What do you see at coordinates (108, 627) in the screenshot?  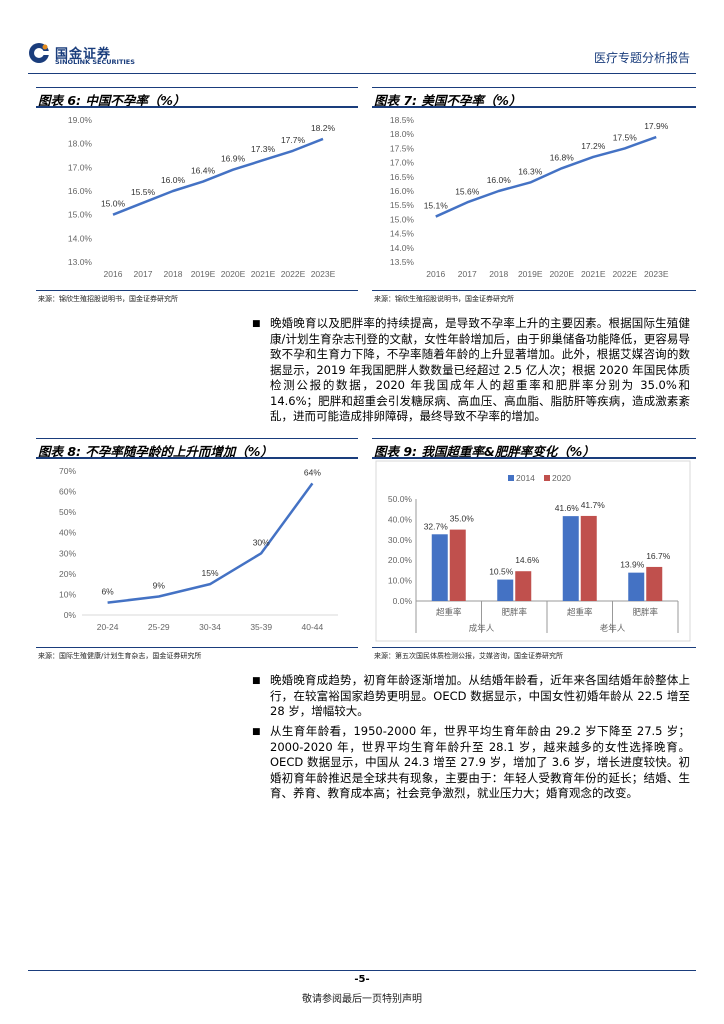 I see `fig8-xtick: 20-24` at bounding box center [108, 627].